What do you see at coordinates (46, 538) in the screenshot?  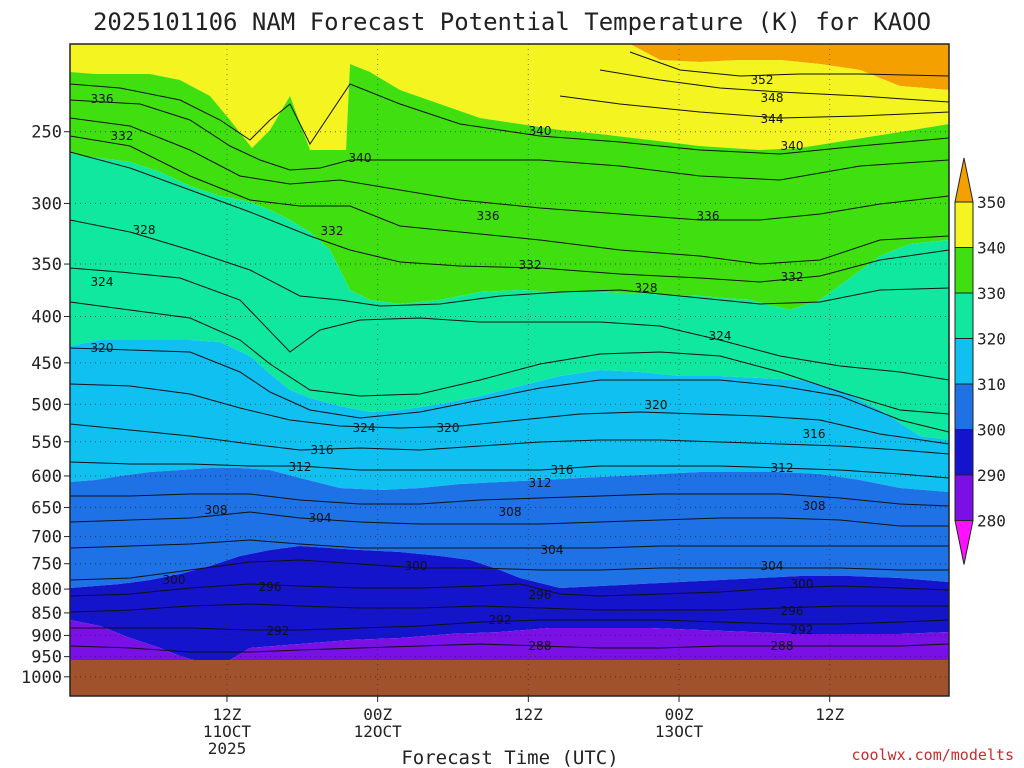 I see `y-tick-label: 700` at bounding box center [46, 538].